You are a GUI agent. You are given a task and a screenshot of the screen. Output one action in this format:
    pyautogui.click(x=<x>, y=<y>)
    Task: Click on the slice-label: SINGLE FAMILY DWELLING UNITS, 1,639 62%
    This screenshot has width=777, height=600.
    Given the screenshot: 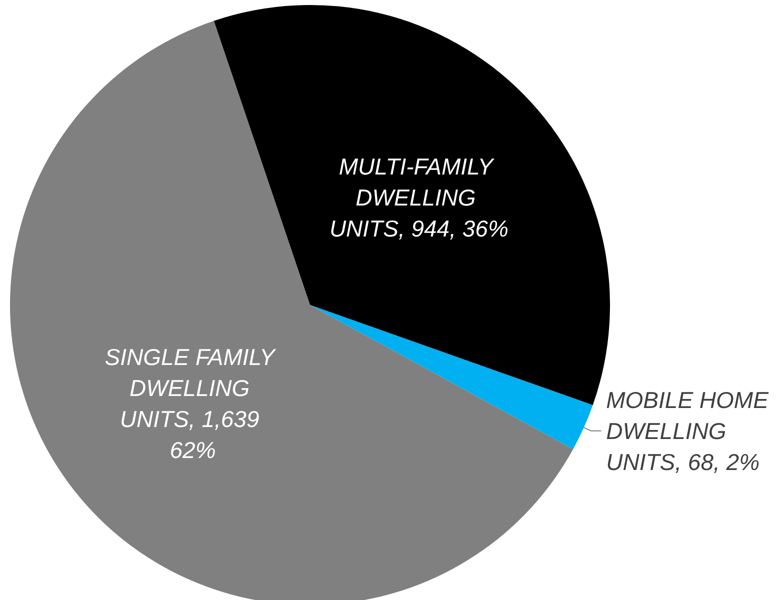 What is the action you would take?
    pyautogui.click(x=192, y=403)
    